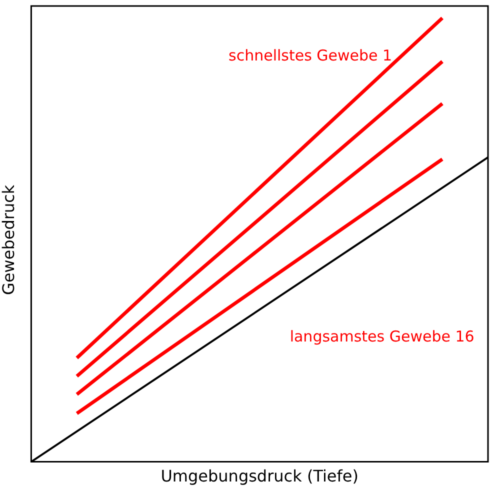  What do you see at coordinates (259, 476) in the screenshot?
I see `x-axis-title: Umgebungsdruck (Tiefe)` at bounding box center [259, 476].